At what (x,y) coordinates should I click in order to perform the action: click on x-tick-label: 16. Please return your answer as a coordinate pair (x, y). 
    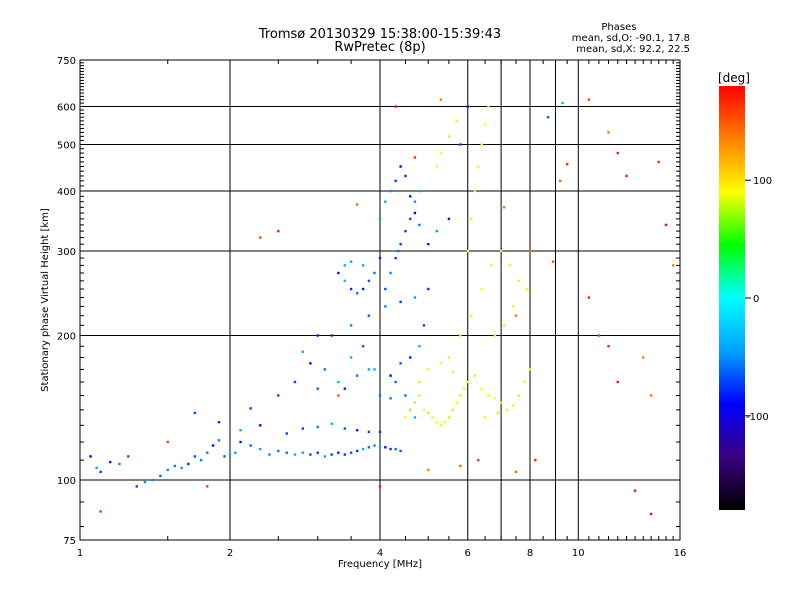
    Looking at the image, I should click on (680, 553).